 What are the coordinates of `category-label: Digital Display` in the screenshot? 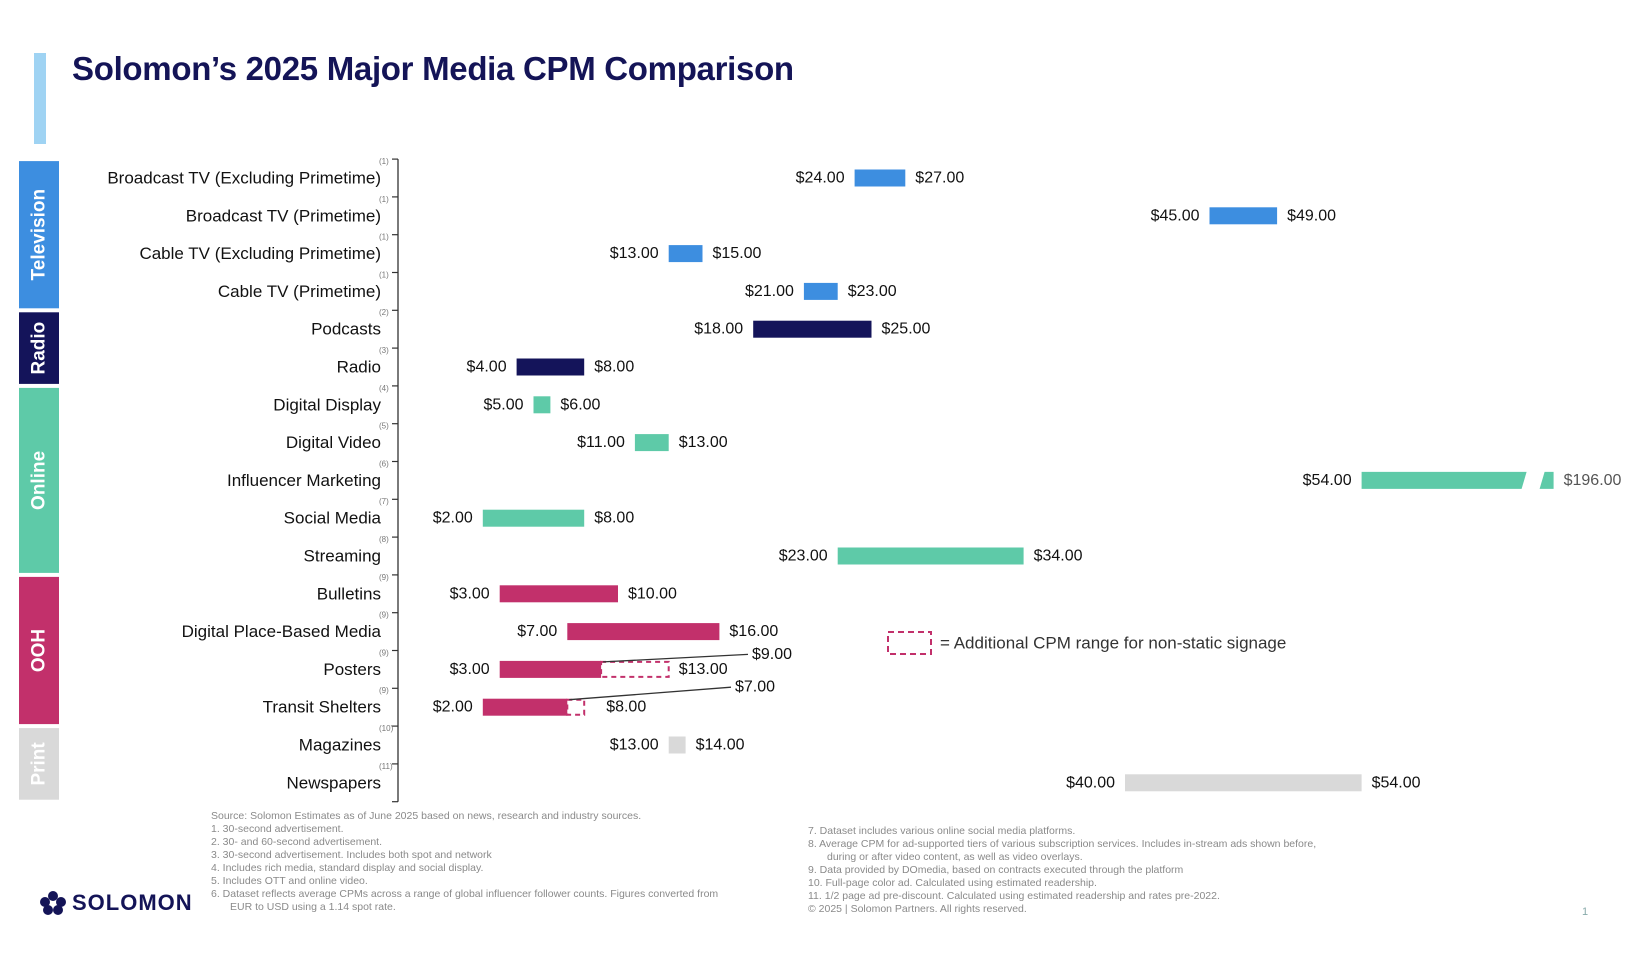 It's located at (327, 404).